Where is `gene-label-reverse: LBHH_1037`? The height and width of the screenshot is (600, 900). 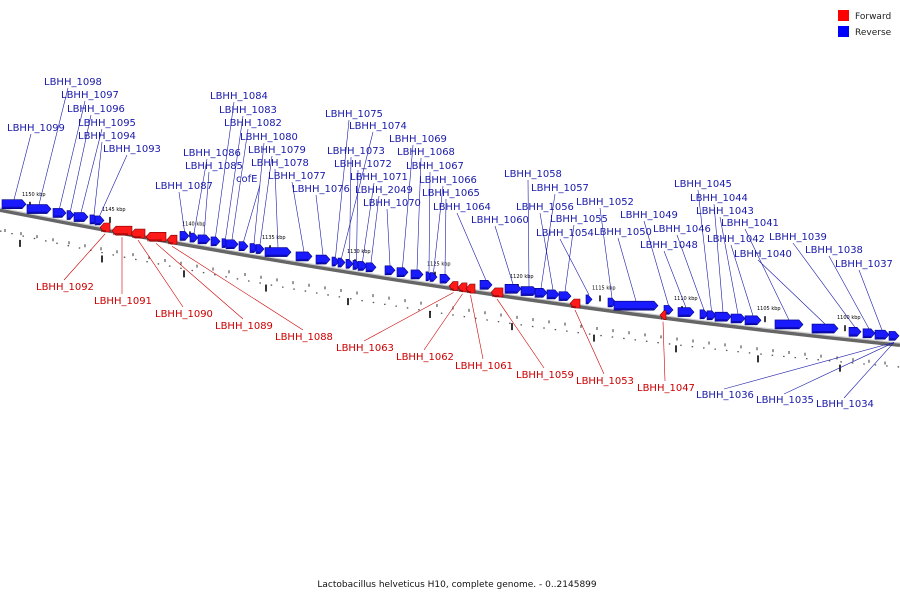
gene-label-reverse: LBHH_1037 is located at coordinates (864, 264).